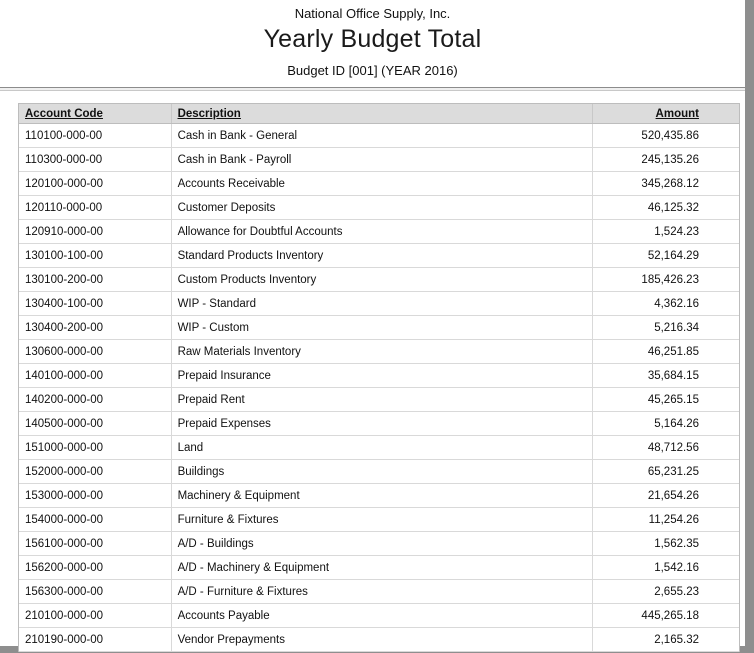  Describe the element at coordinates (64, 471) in the screenshot. I see `cell-account-code: 152000-000-00` at that location.